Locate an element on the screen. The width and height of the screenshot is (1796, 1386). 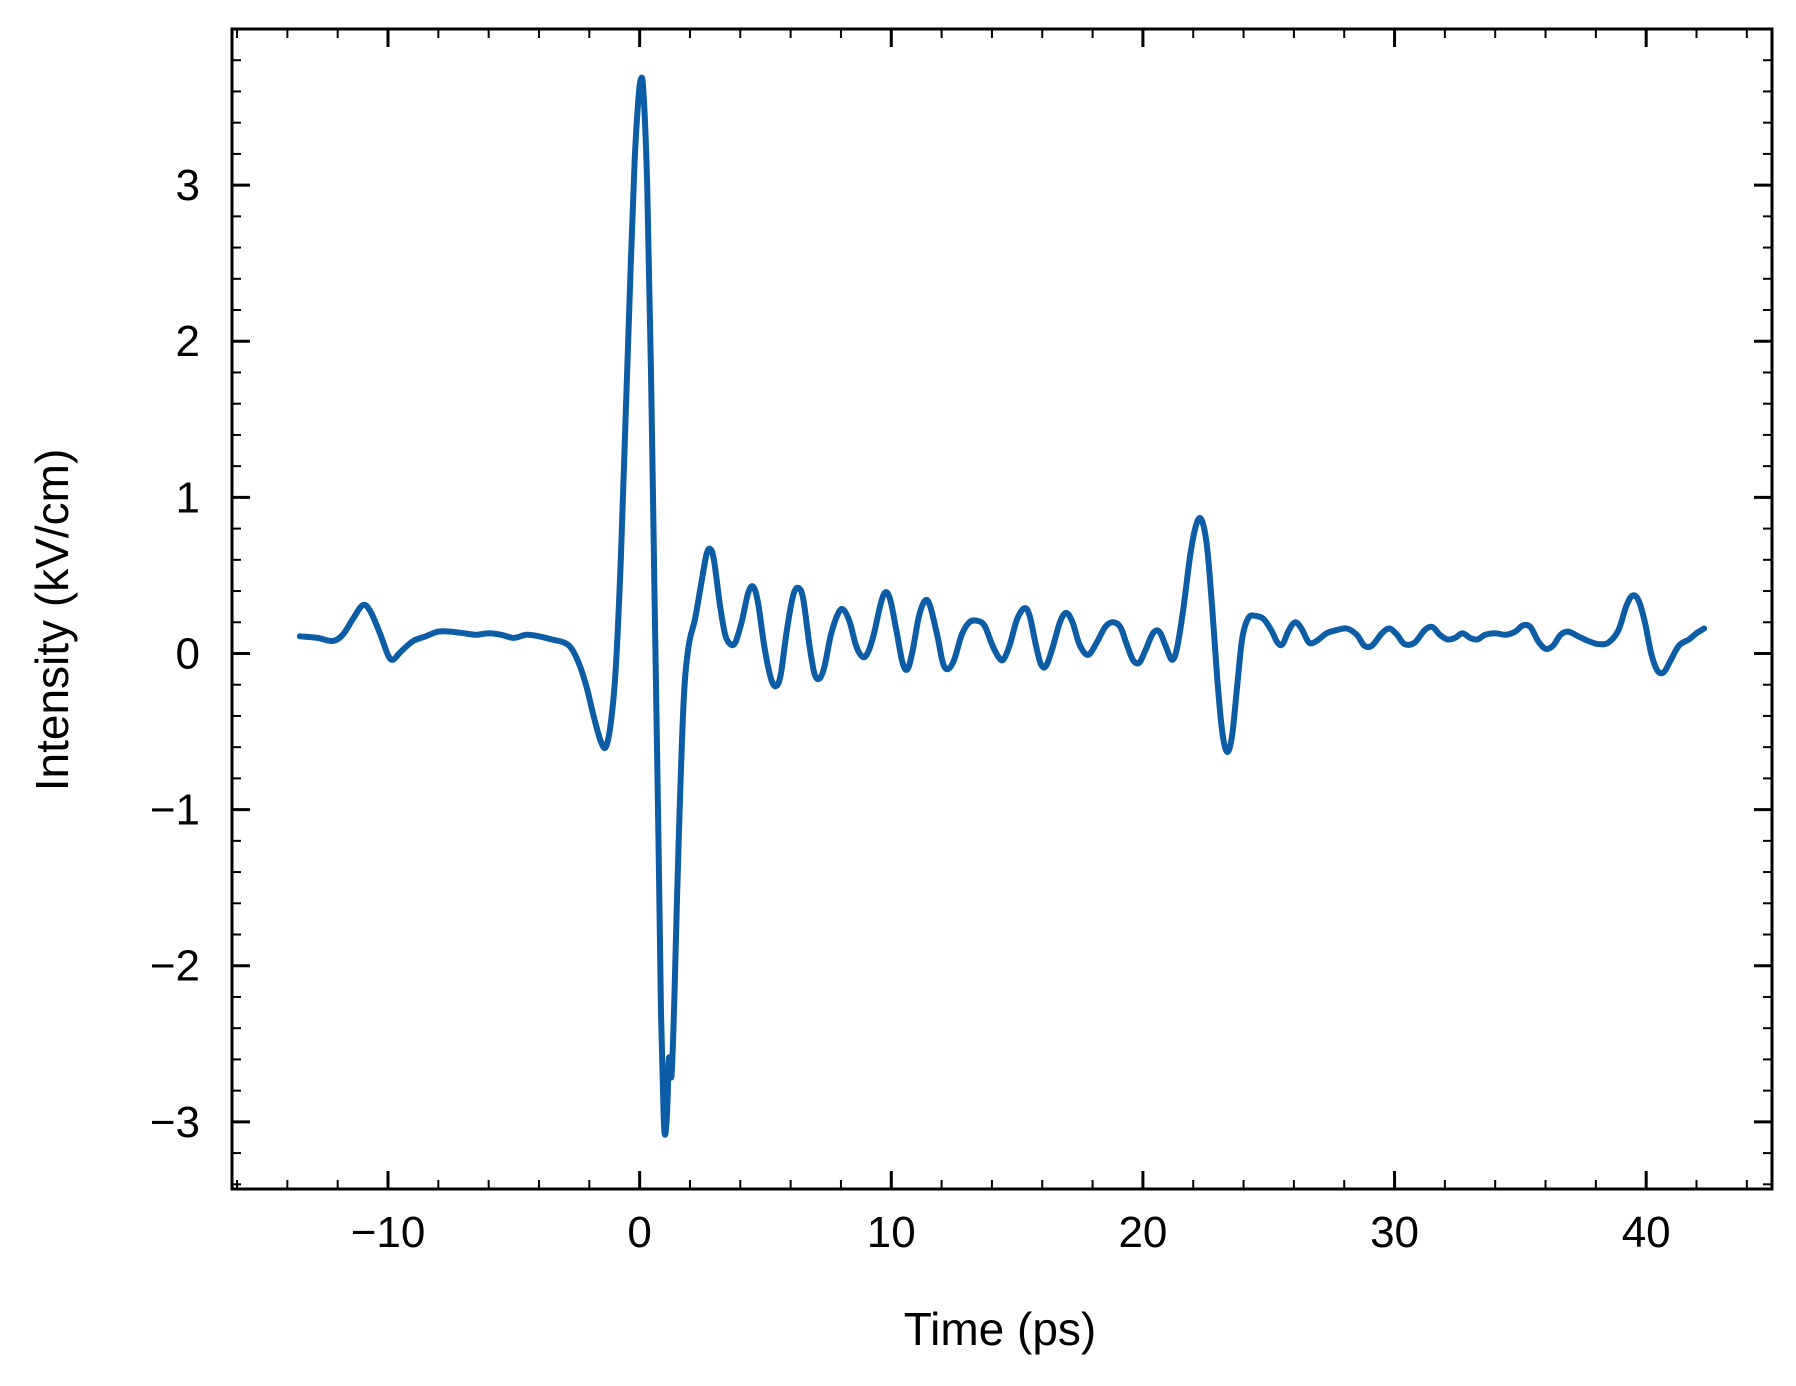
x-axis-label: Time (ps) is located at coordinates (1000, 1329).